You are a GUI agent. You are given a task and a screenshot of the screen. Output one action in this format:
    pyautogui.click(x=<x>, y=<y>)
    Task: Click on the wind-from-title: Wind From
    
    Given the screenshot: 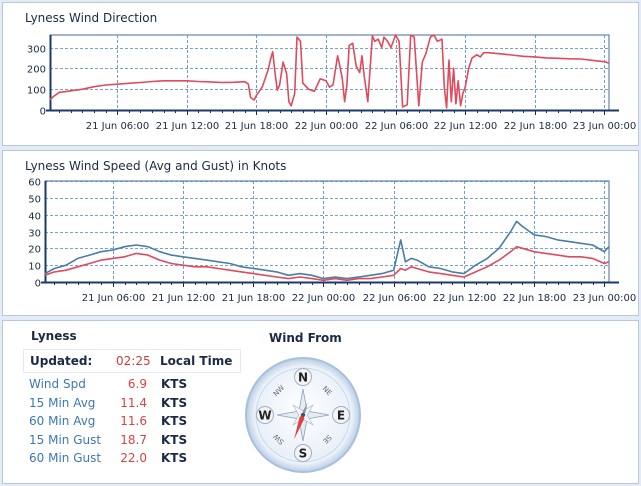 What is the action you would take?
    pyautogui.click(x=305, y=338)
    